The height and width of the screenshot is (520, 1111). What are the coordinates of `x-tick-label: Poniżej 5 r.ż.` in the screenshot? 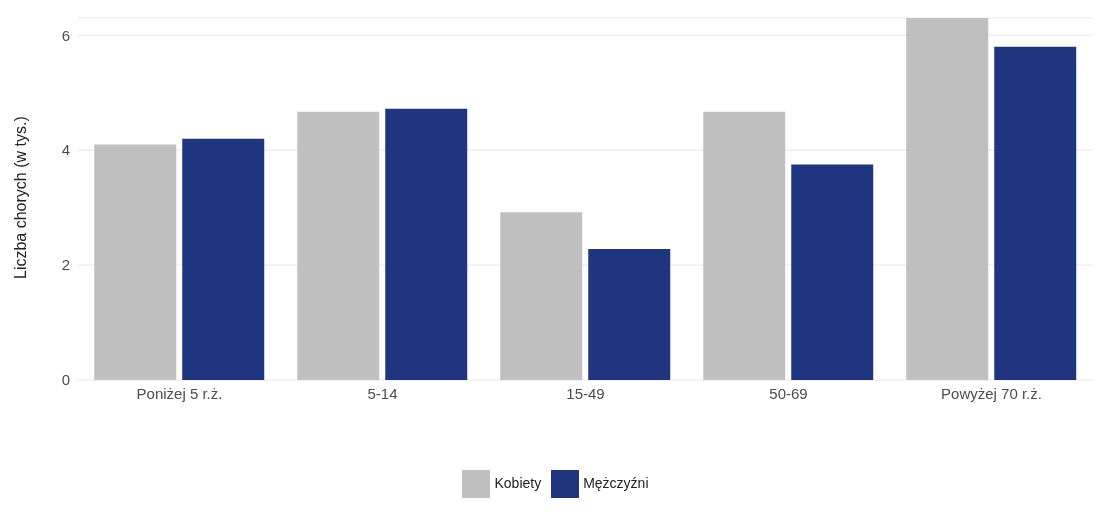 It's located at (179, 393).